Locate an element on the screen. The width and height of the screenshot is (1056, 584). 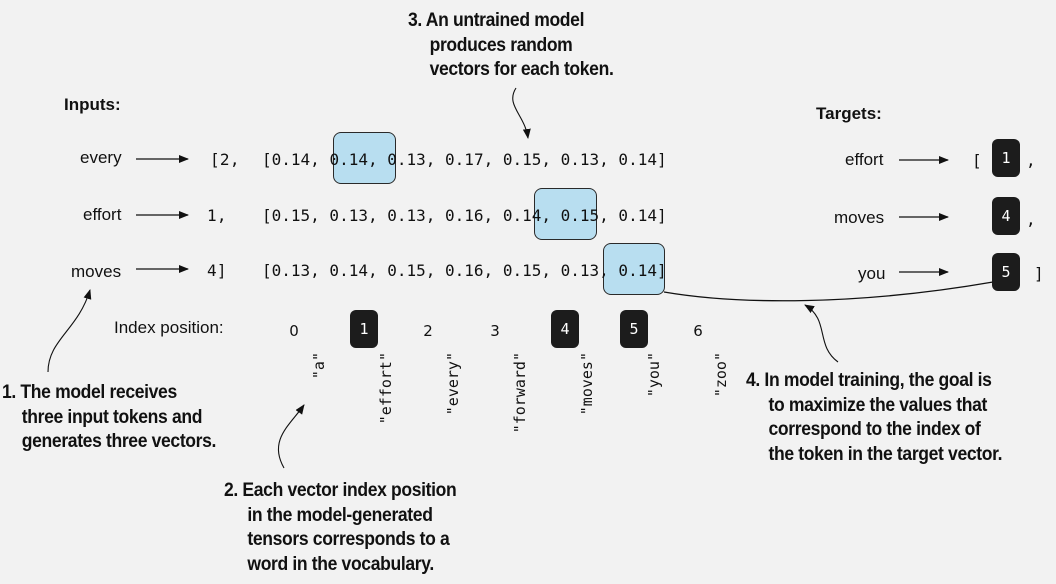
index-num-6: 6 is located at coordinates (698, 331).